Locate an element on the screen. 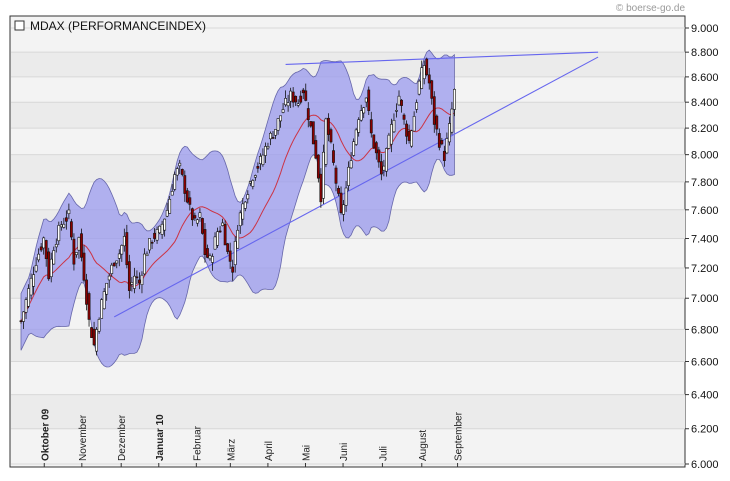  x-month-label: Februar is located at coordinates (197, 443).